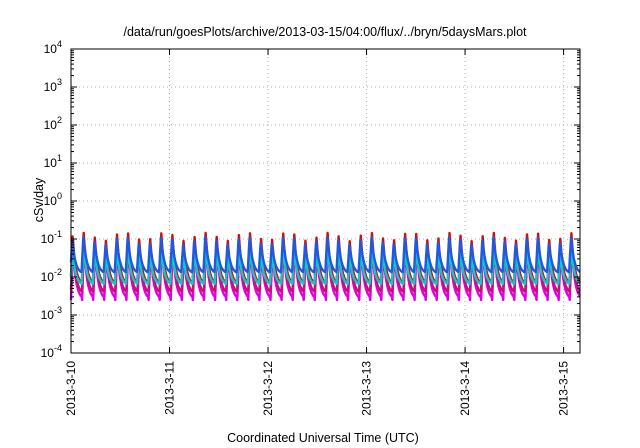 This screenshot has width=640, height=448. I want to click on y-axis-label: cSv/day, so click(39, 199).